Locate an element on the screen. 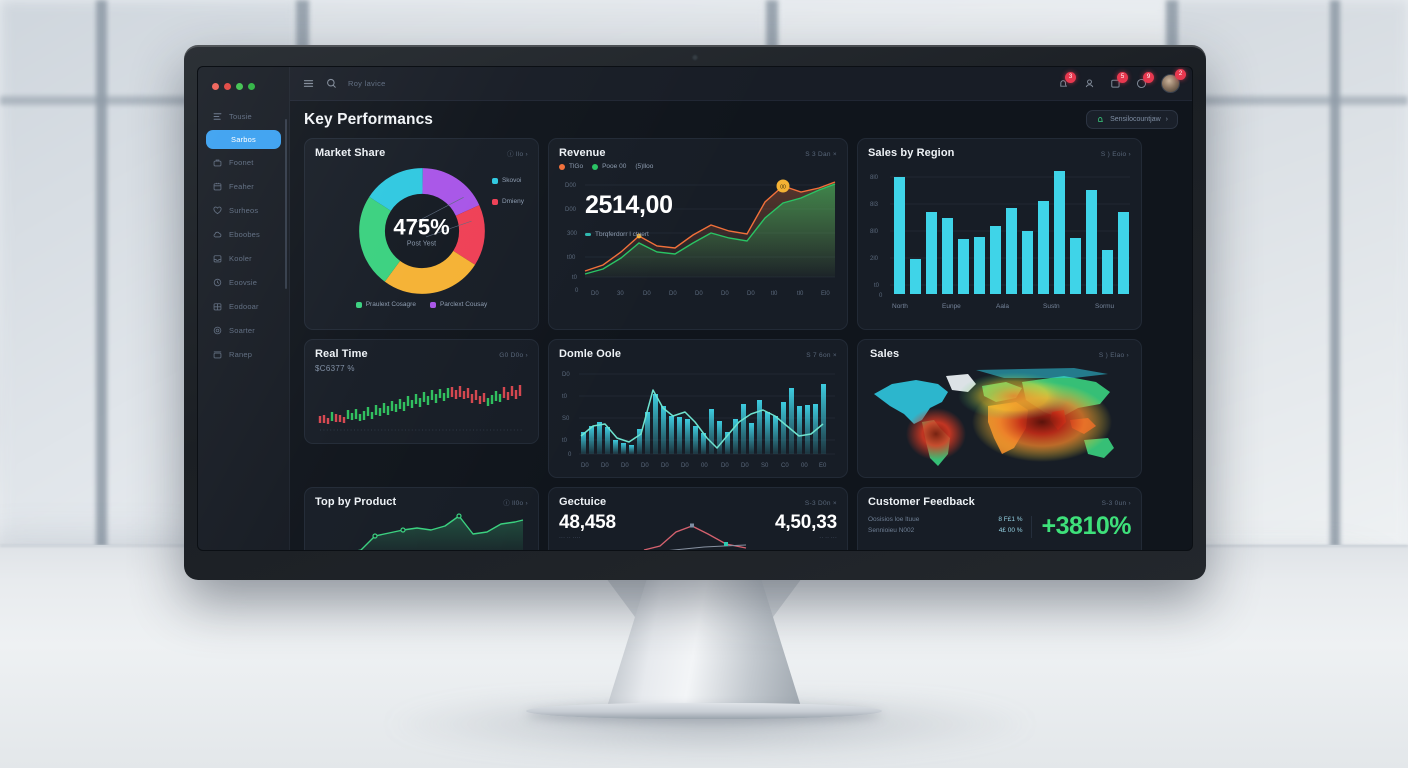  sidebar-item-sarbos: Sarbos is located at coordinates (243, 139).